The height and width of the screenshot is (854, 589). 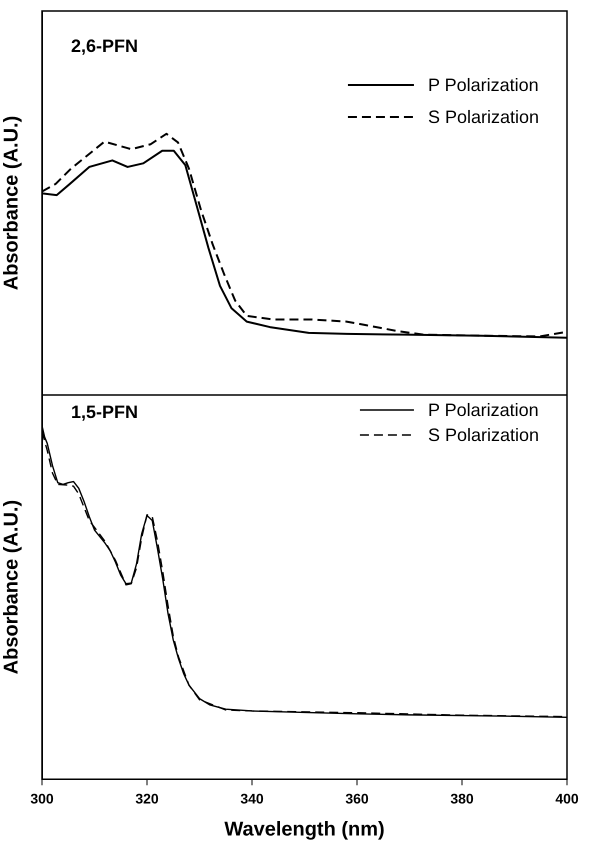 What do you see at coordinates (252, 798) in the screenshot?
I see `x-tick-label: 340` at bounding box center [252, 798].